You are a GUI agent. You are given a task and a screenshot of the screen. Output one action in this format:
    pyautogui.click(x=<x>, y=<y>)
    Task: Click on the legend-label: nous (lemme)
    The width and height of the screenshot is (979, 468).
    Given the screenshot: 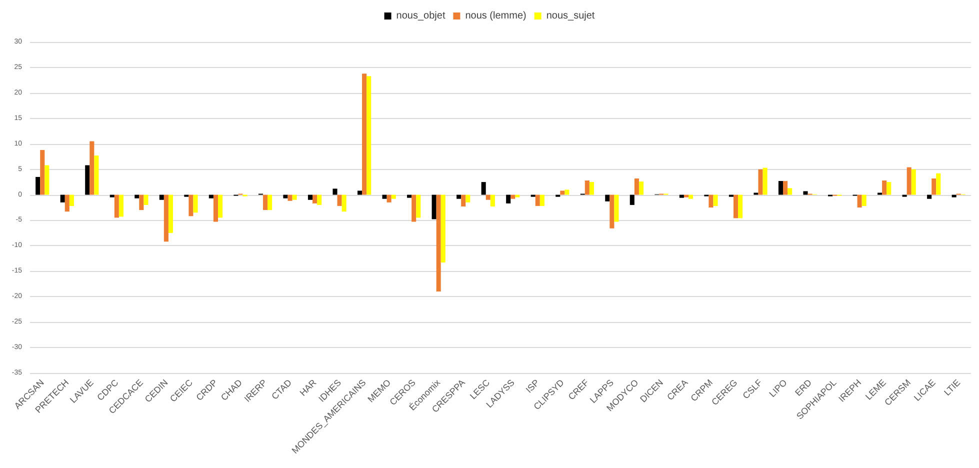 What is the action you would take?
    pyautogui.click(x=495, y=16)
    